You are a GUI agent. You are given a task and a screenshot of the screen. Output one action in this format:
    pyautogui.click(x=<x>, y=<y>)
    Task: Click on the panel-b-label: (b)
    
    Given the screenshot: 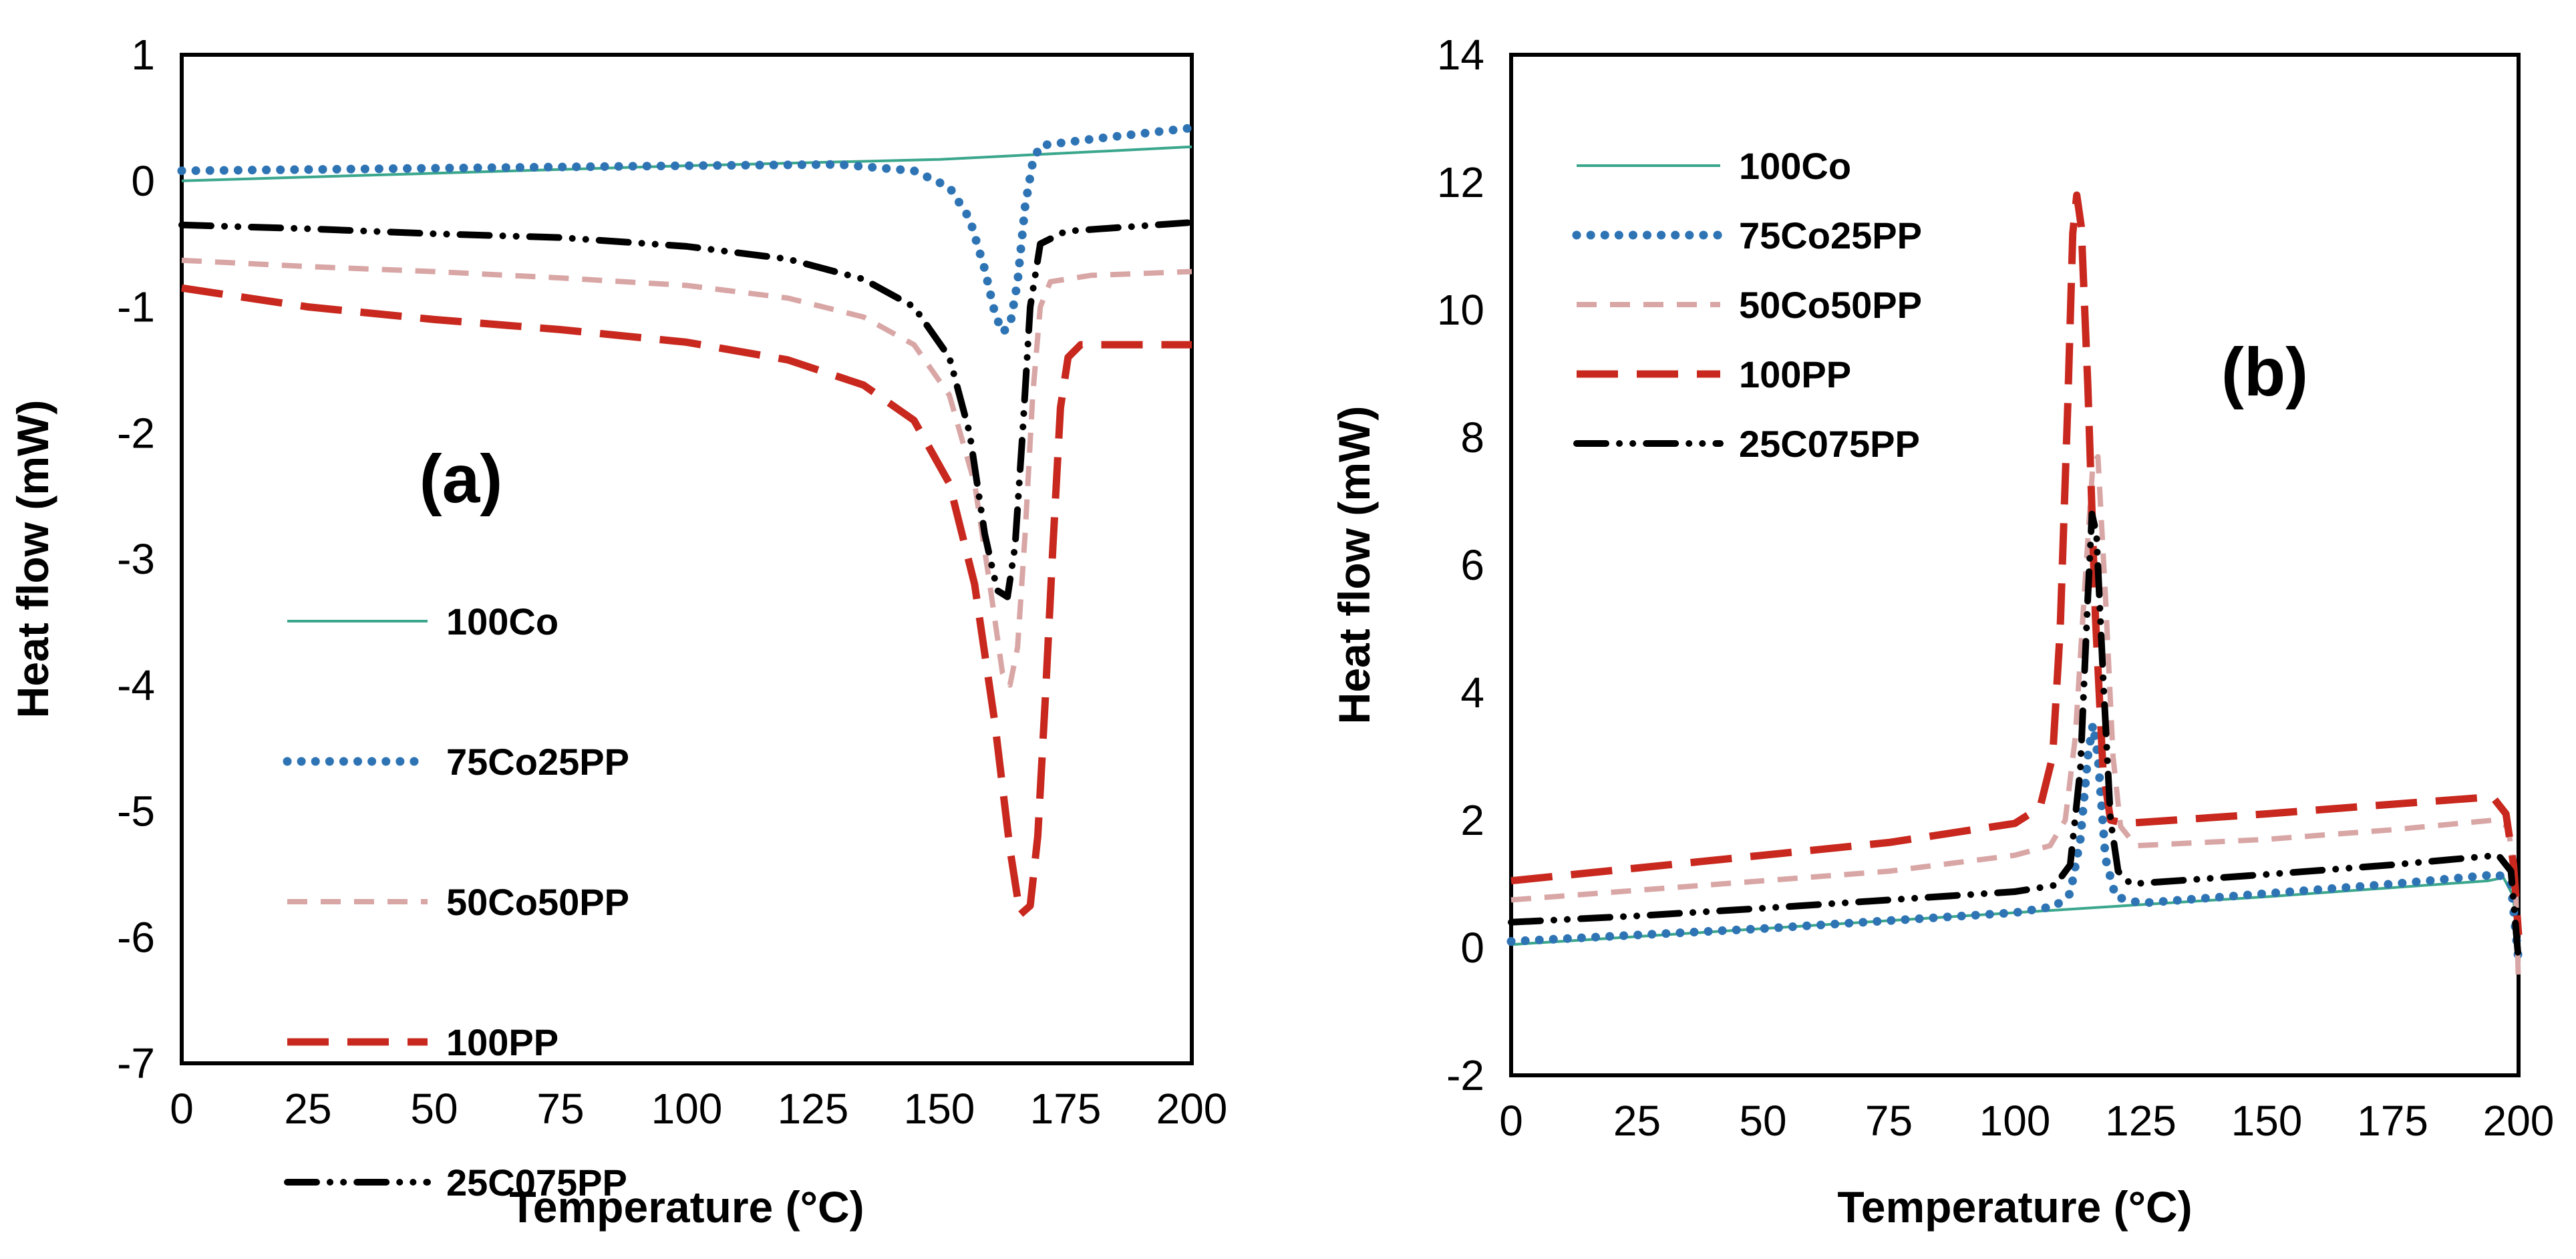 What is the action you would take?
    pyautogui.click(x=2264, y=372)
    